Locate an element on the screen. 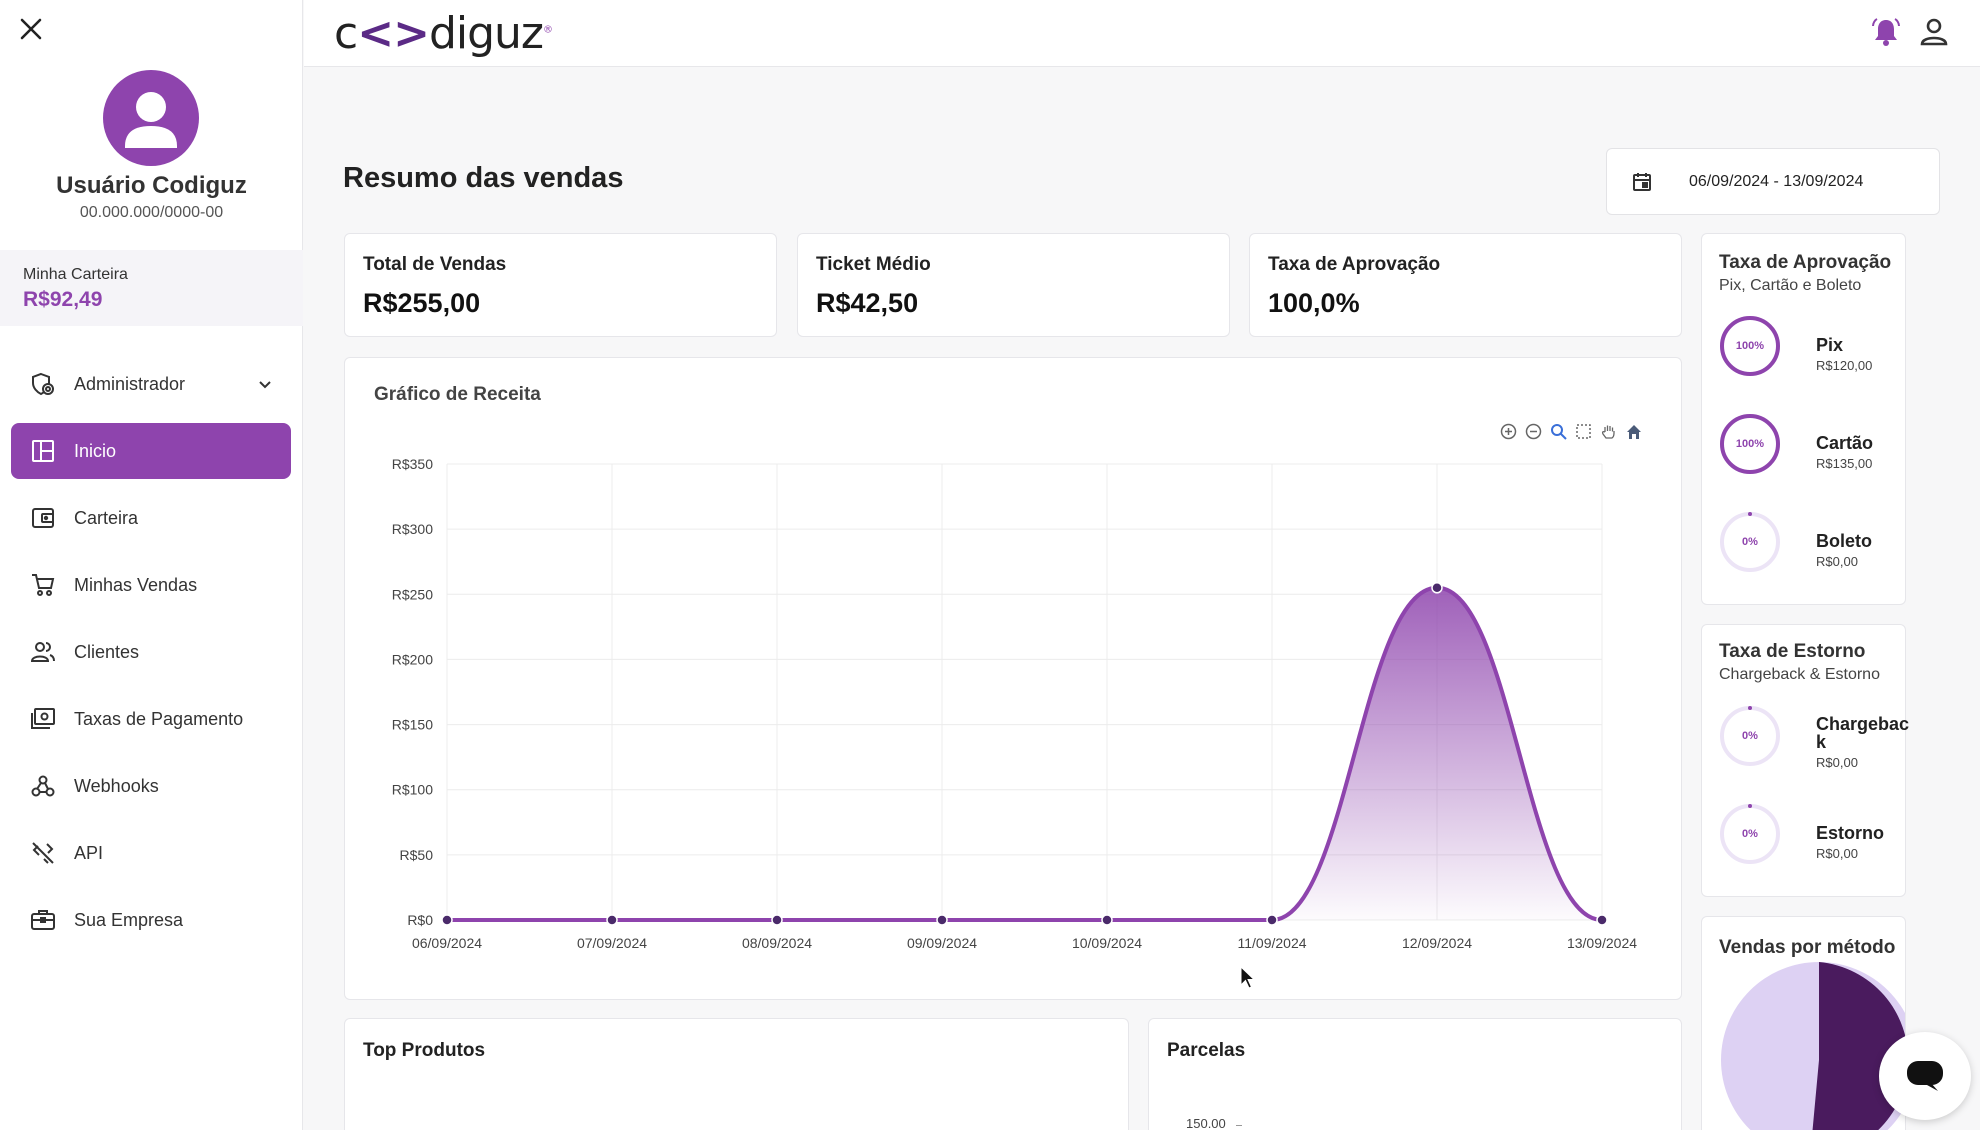 Image resolution: width=1980 pixels, height=1130 pixels. sidebar-item-administrador: Administrador is located at coordinates (151, 384).